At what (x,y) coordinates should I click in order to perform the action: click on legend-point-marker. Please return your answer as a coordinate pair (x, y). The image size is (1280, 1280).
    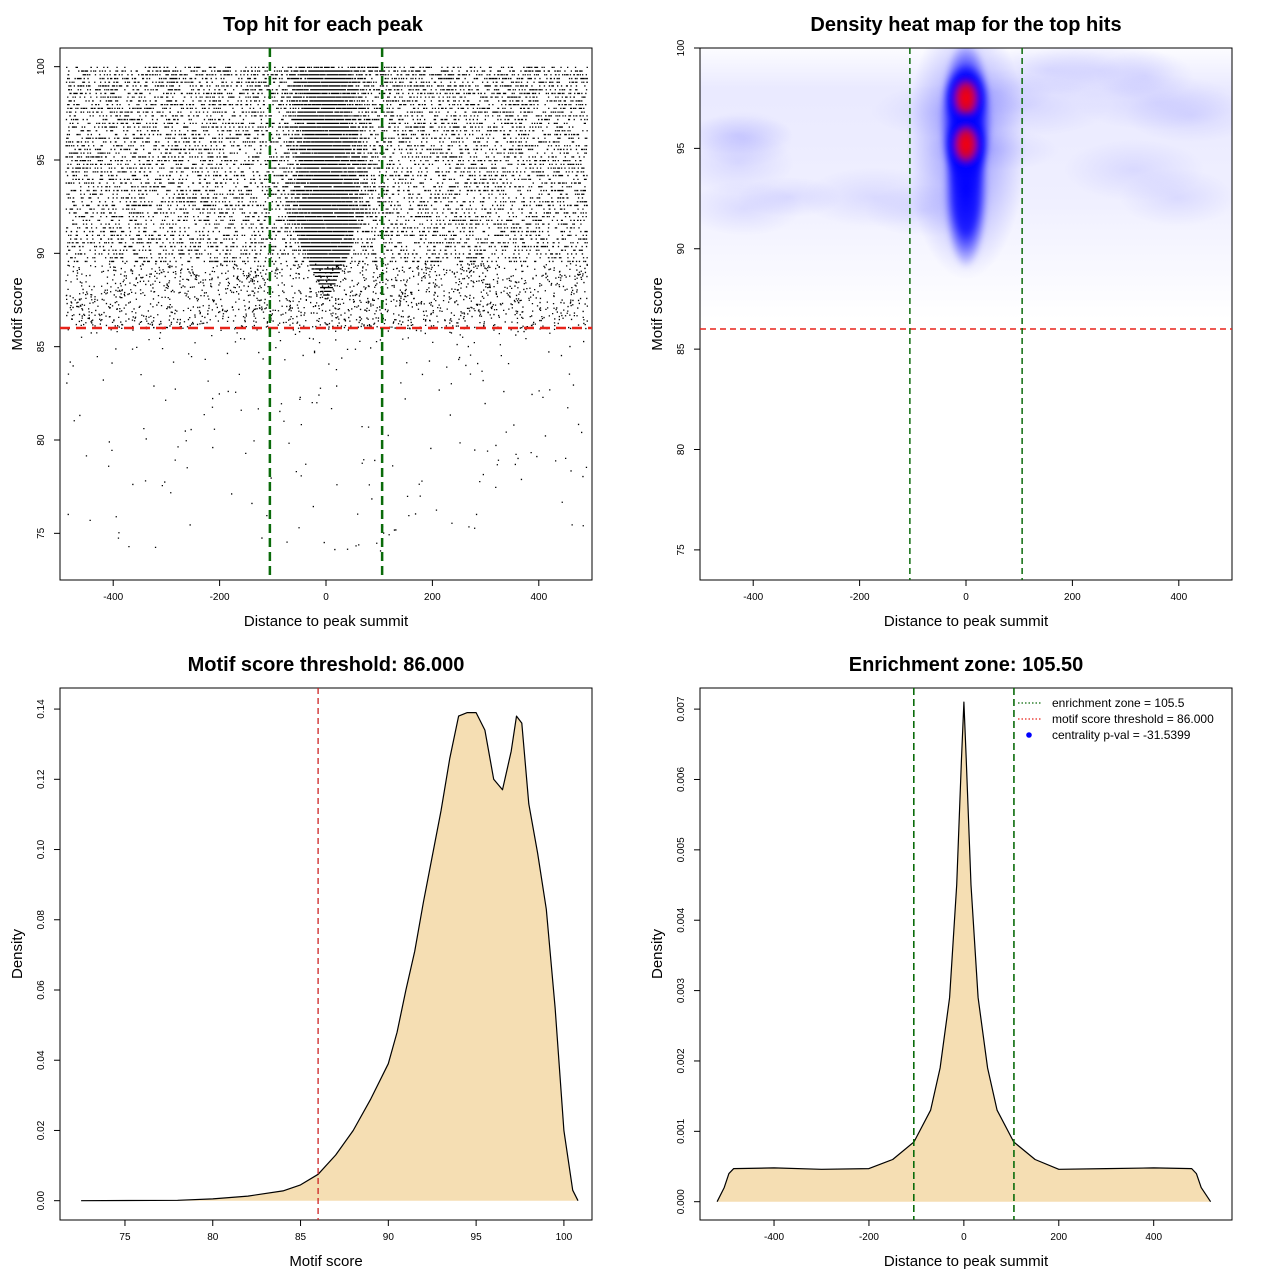
    Looking at the image, I should click on (1029, 735).